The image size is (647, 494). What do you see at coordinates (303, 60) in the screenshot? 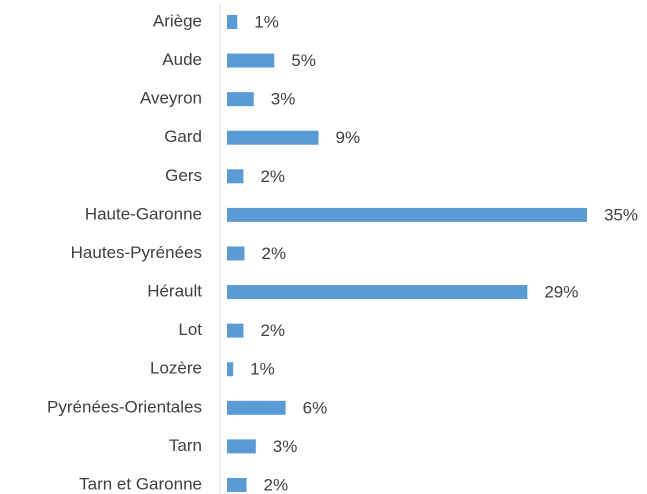
I see `value-label: 5%` at bounding box center [303, 60].